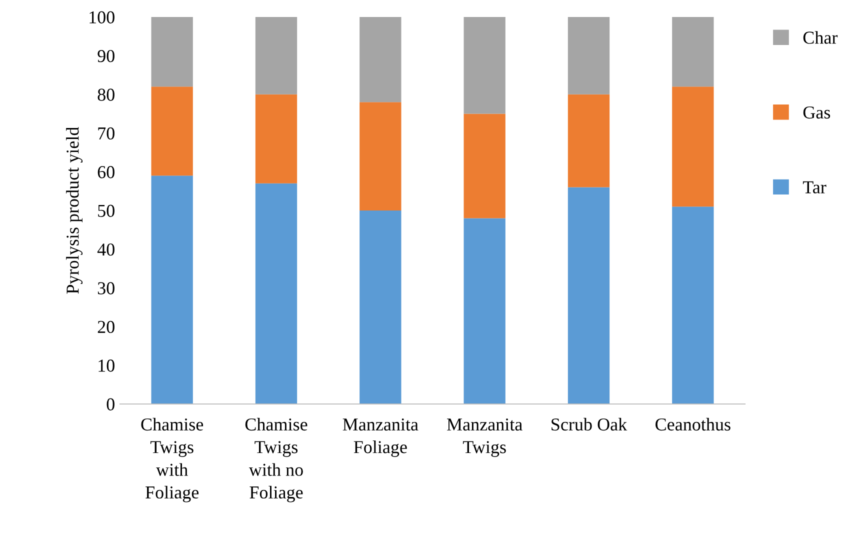  I want to click on x-tick-label: Ceanothus, so click(693, 424).